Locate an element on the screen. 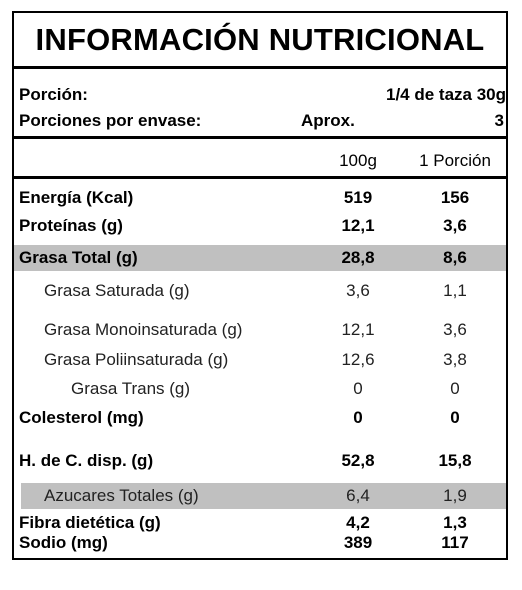 Image resolution: width=522 pixels, height=590 pixels. portion-label: Porción: is located at coordinates (53, 94).